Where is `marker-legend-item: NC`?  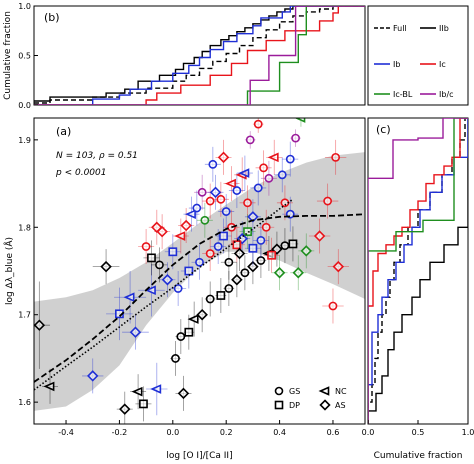 marker-legend-item: NC is located at coordinates (332, 391).